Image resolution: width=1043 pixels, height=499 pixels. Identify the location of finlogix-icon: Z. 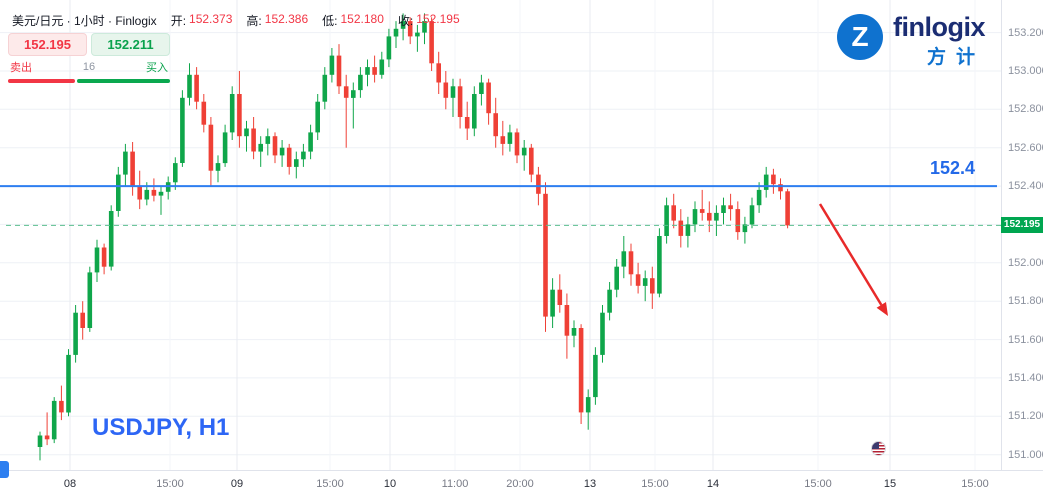
(860, 37).